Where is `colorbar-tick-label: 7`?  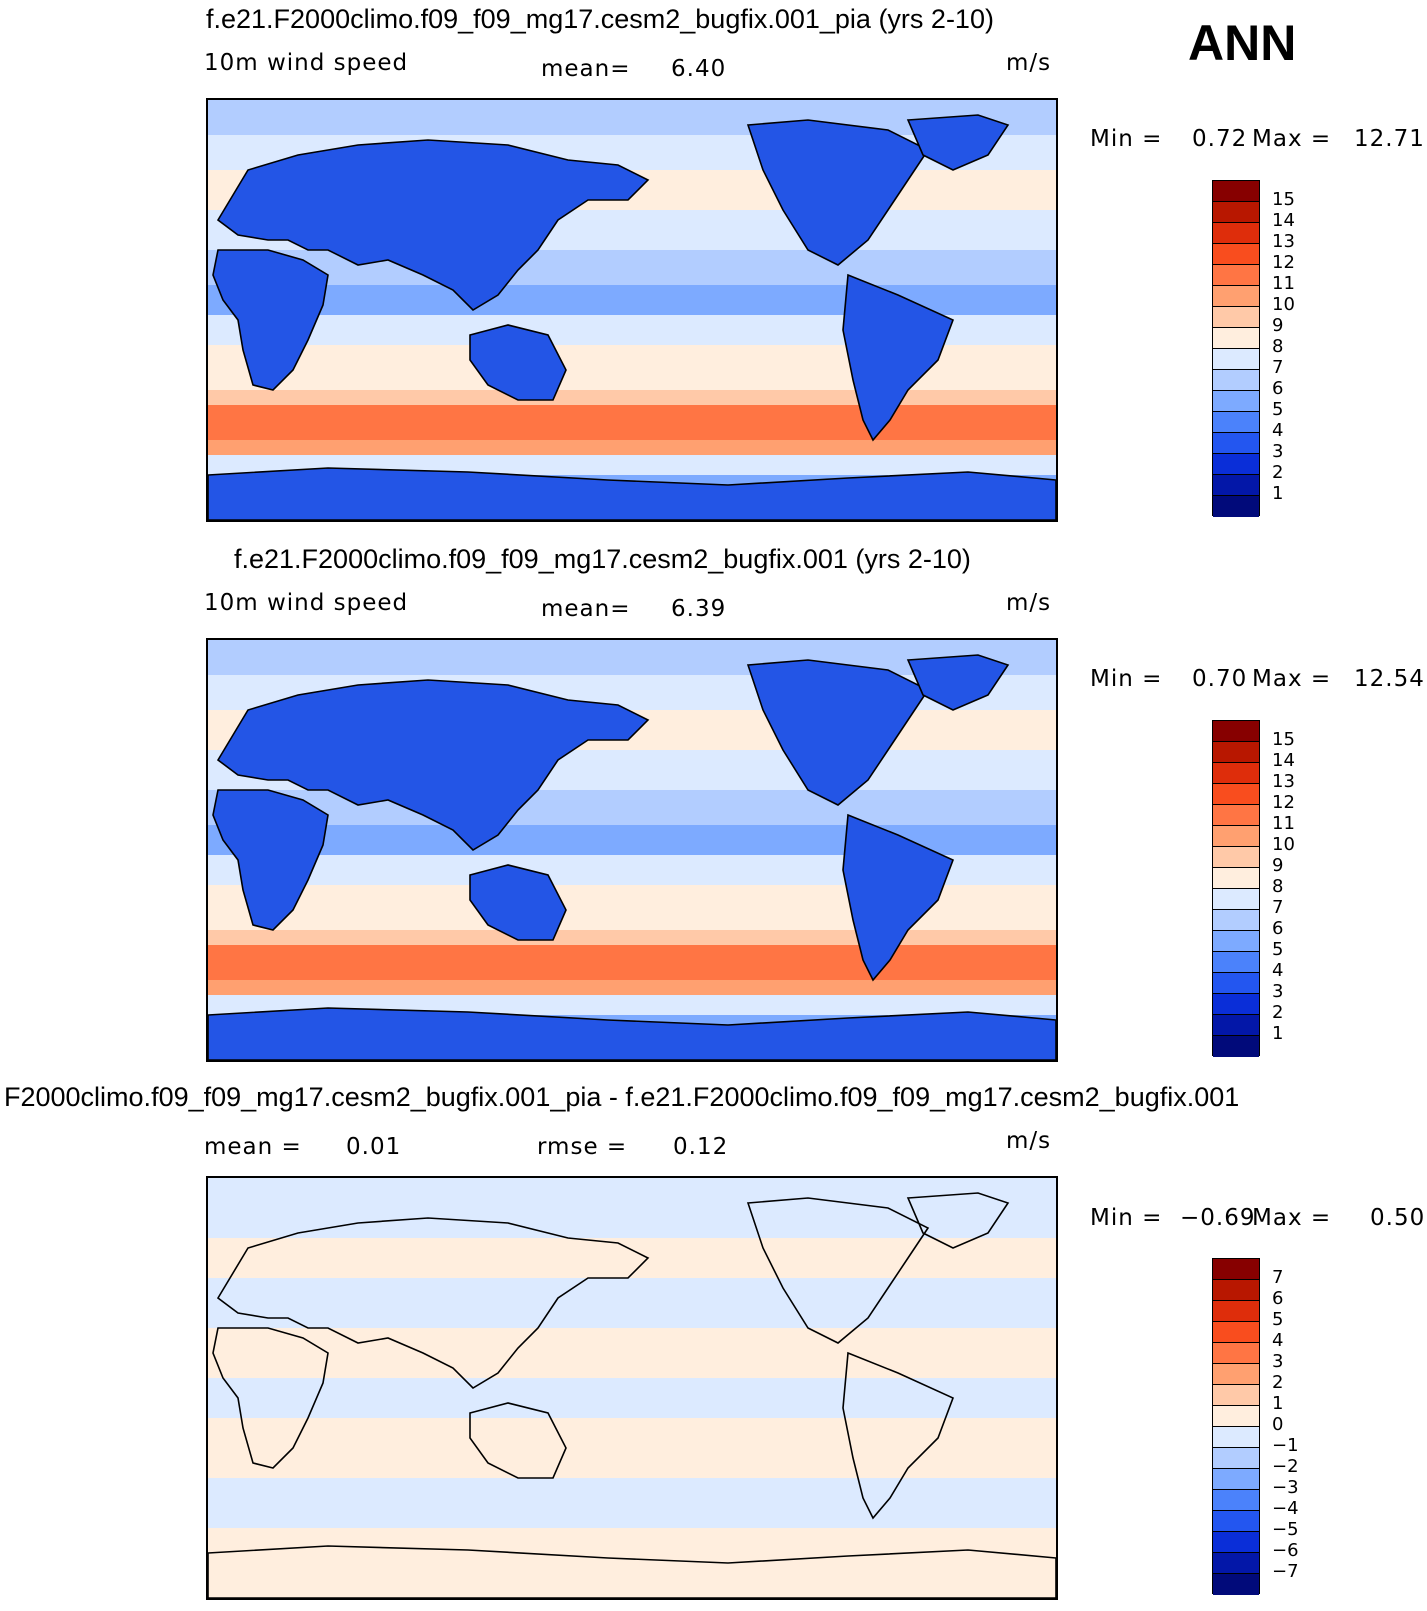 colorbar-tick-label: 7 is located at coordinates (1278, 1277).